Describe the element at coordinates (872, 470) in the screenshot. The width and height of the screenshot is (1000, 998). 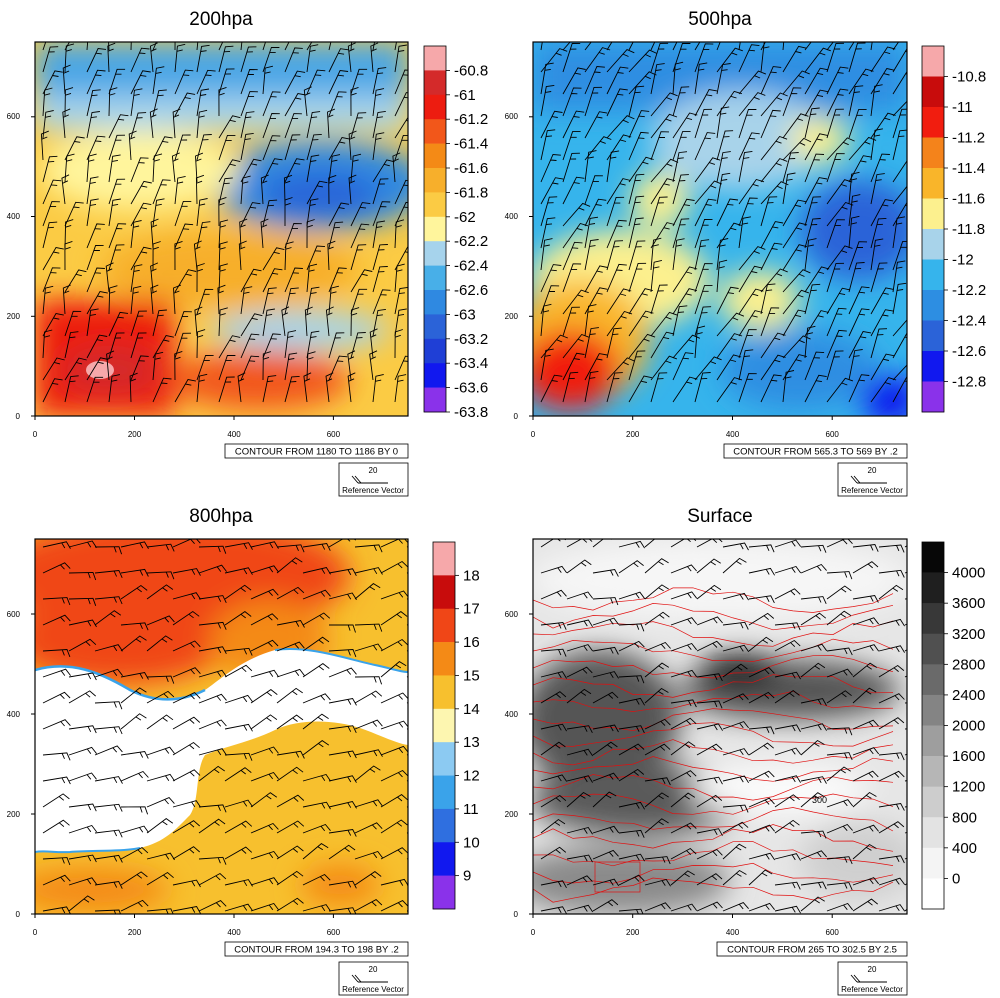
I see `reference-vector-value: 20` at that location.